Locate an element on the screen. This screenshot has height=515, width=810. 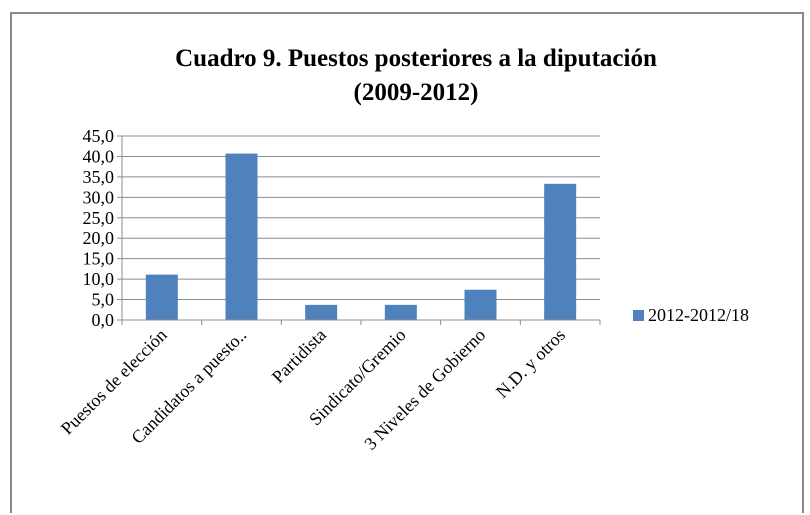
y-tick-label: 20,0 is located at coordinates (99, 238).